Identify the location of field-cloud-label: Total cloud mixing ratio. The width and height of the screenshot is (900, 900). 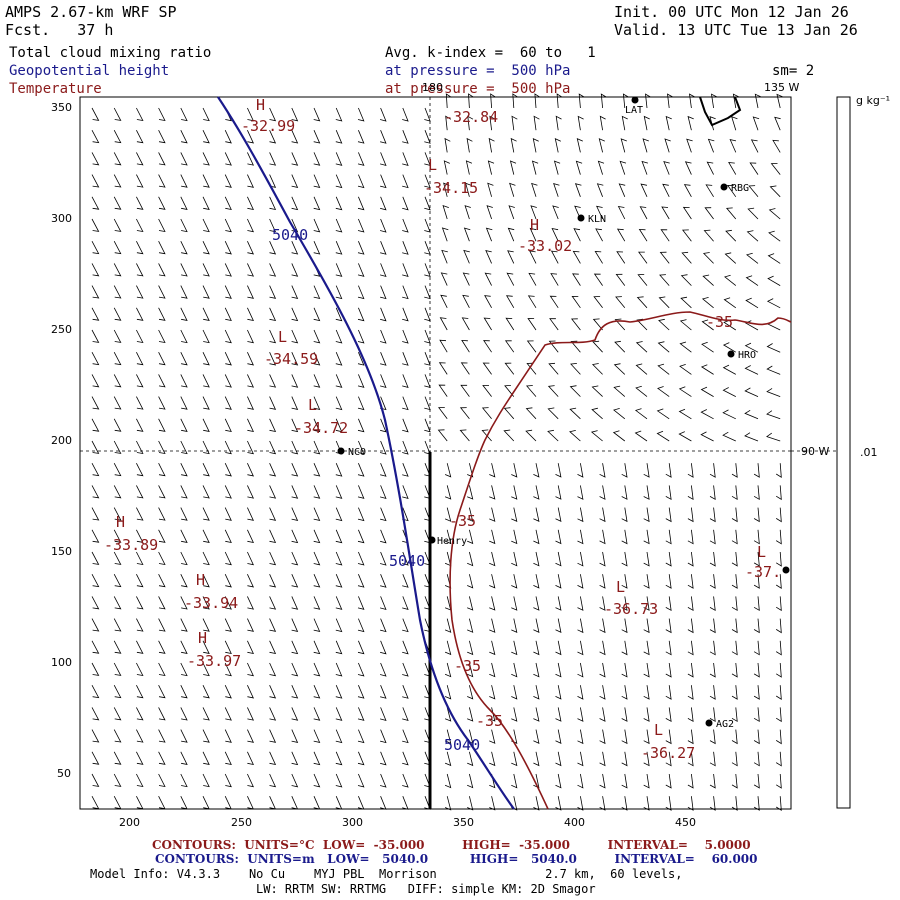
(110, 53).